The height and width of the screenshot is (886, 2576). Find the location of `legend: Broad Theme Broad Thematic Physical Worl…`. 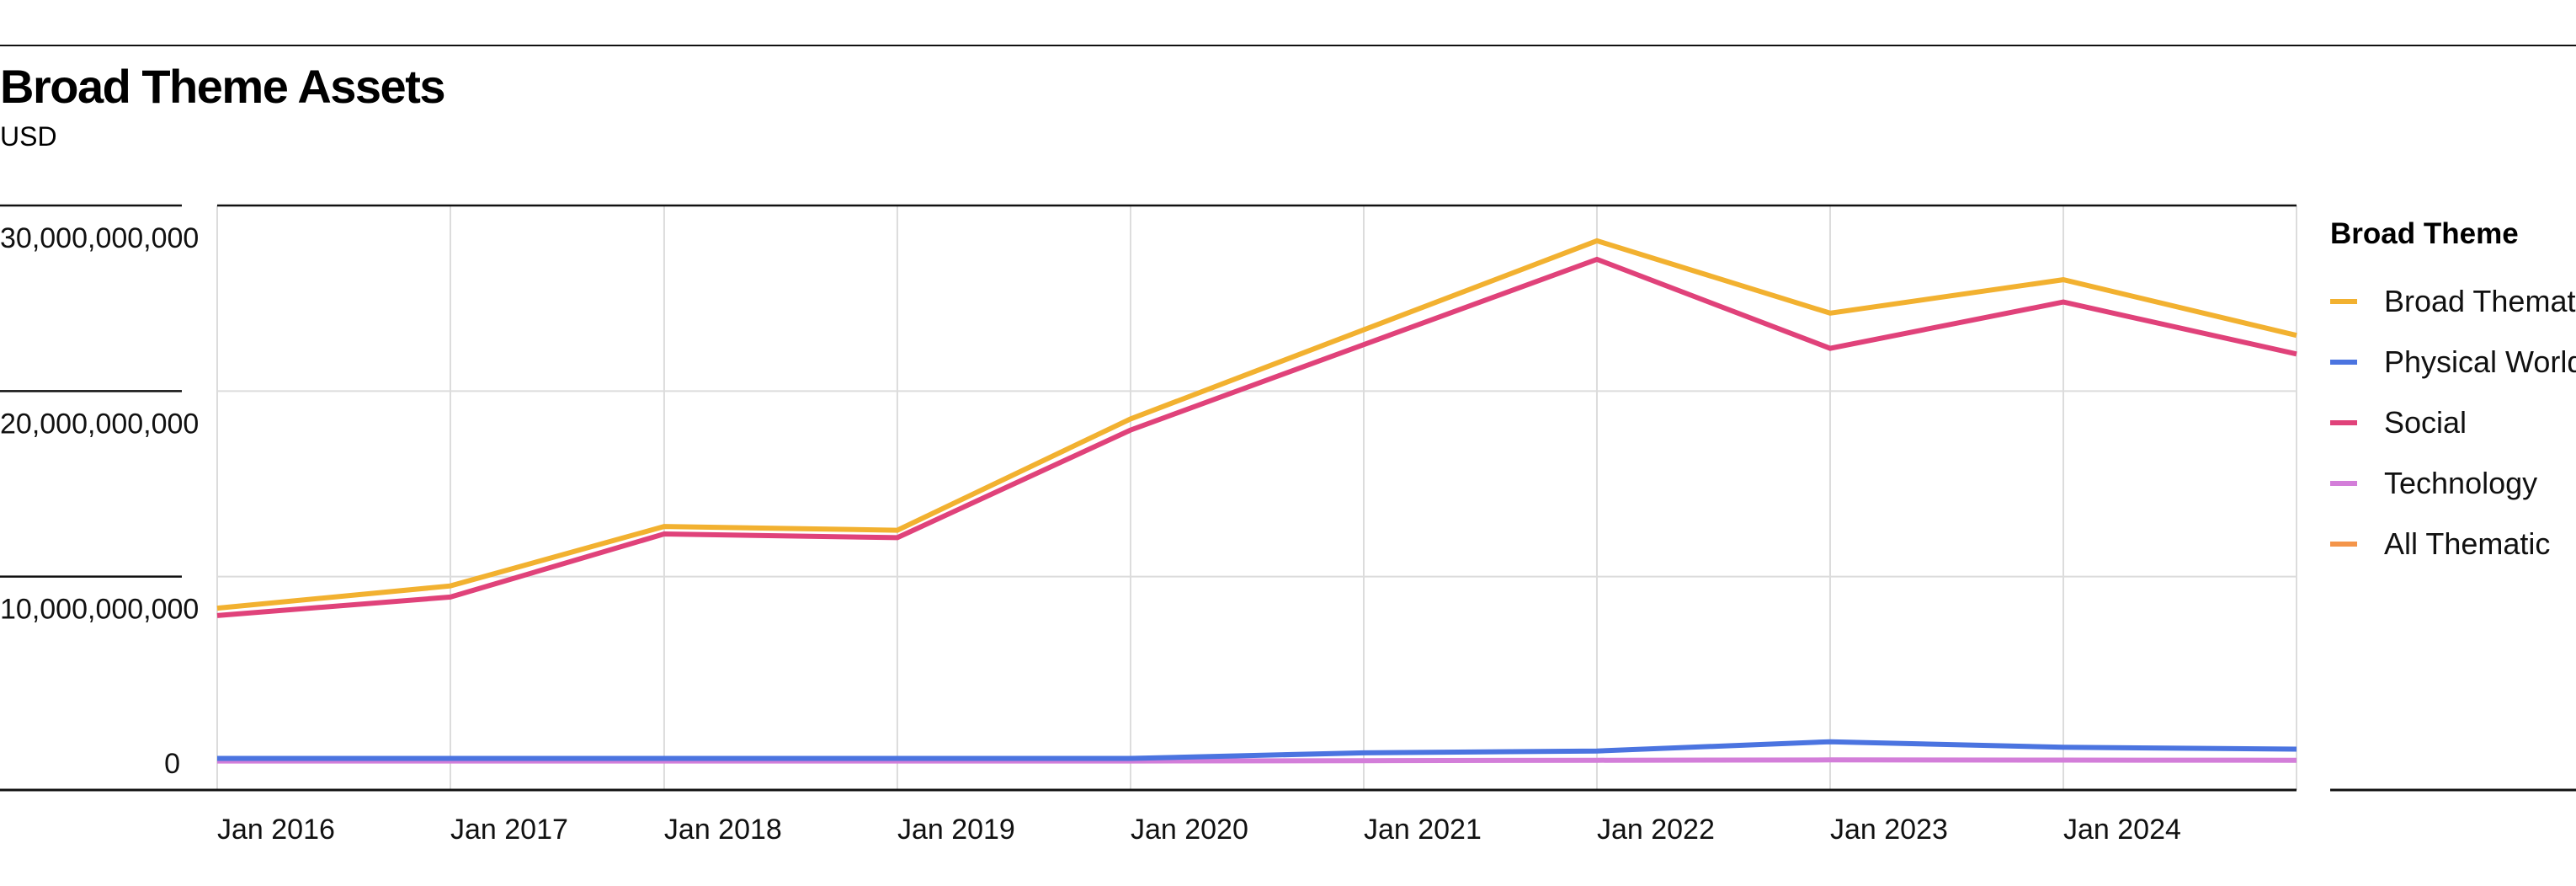

legend: Broad Theme Broad Thematic Physical Worl… is located at coordinates (2453, 396).